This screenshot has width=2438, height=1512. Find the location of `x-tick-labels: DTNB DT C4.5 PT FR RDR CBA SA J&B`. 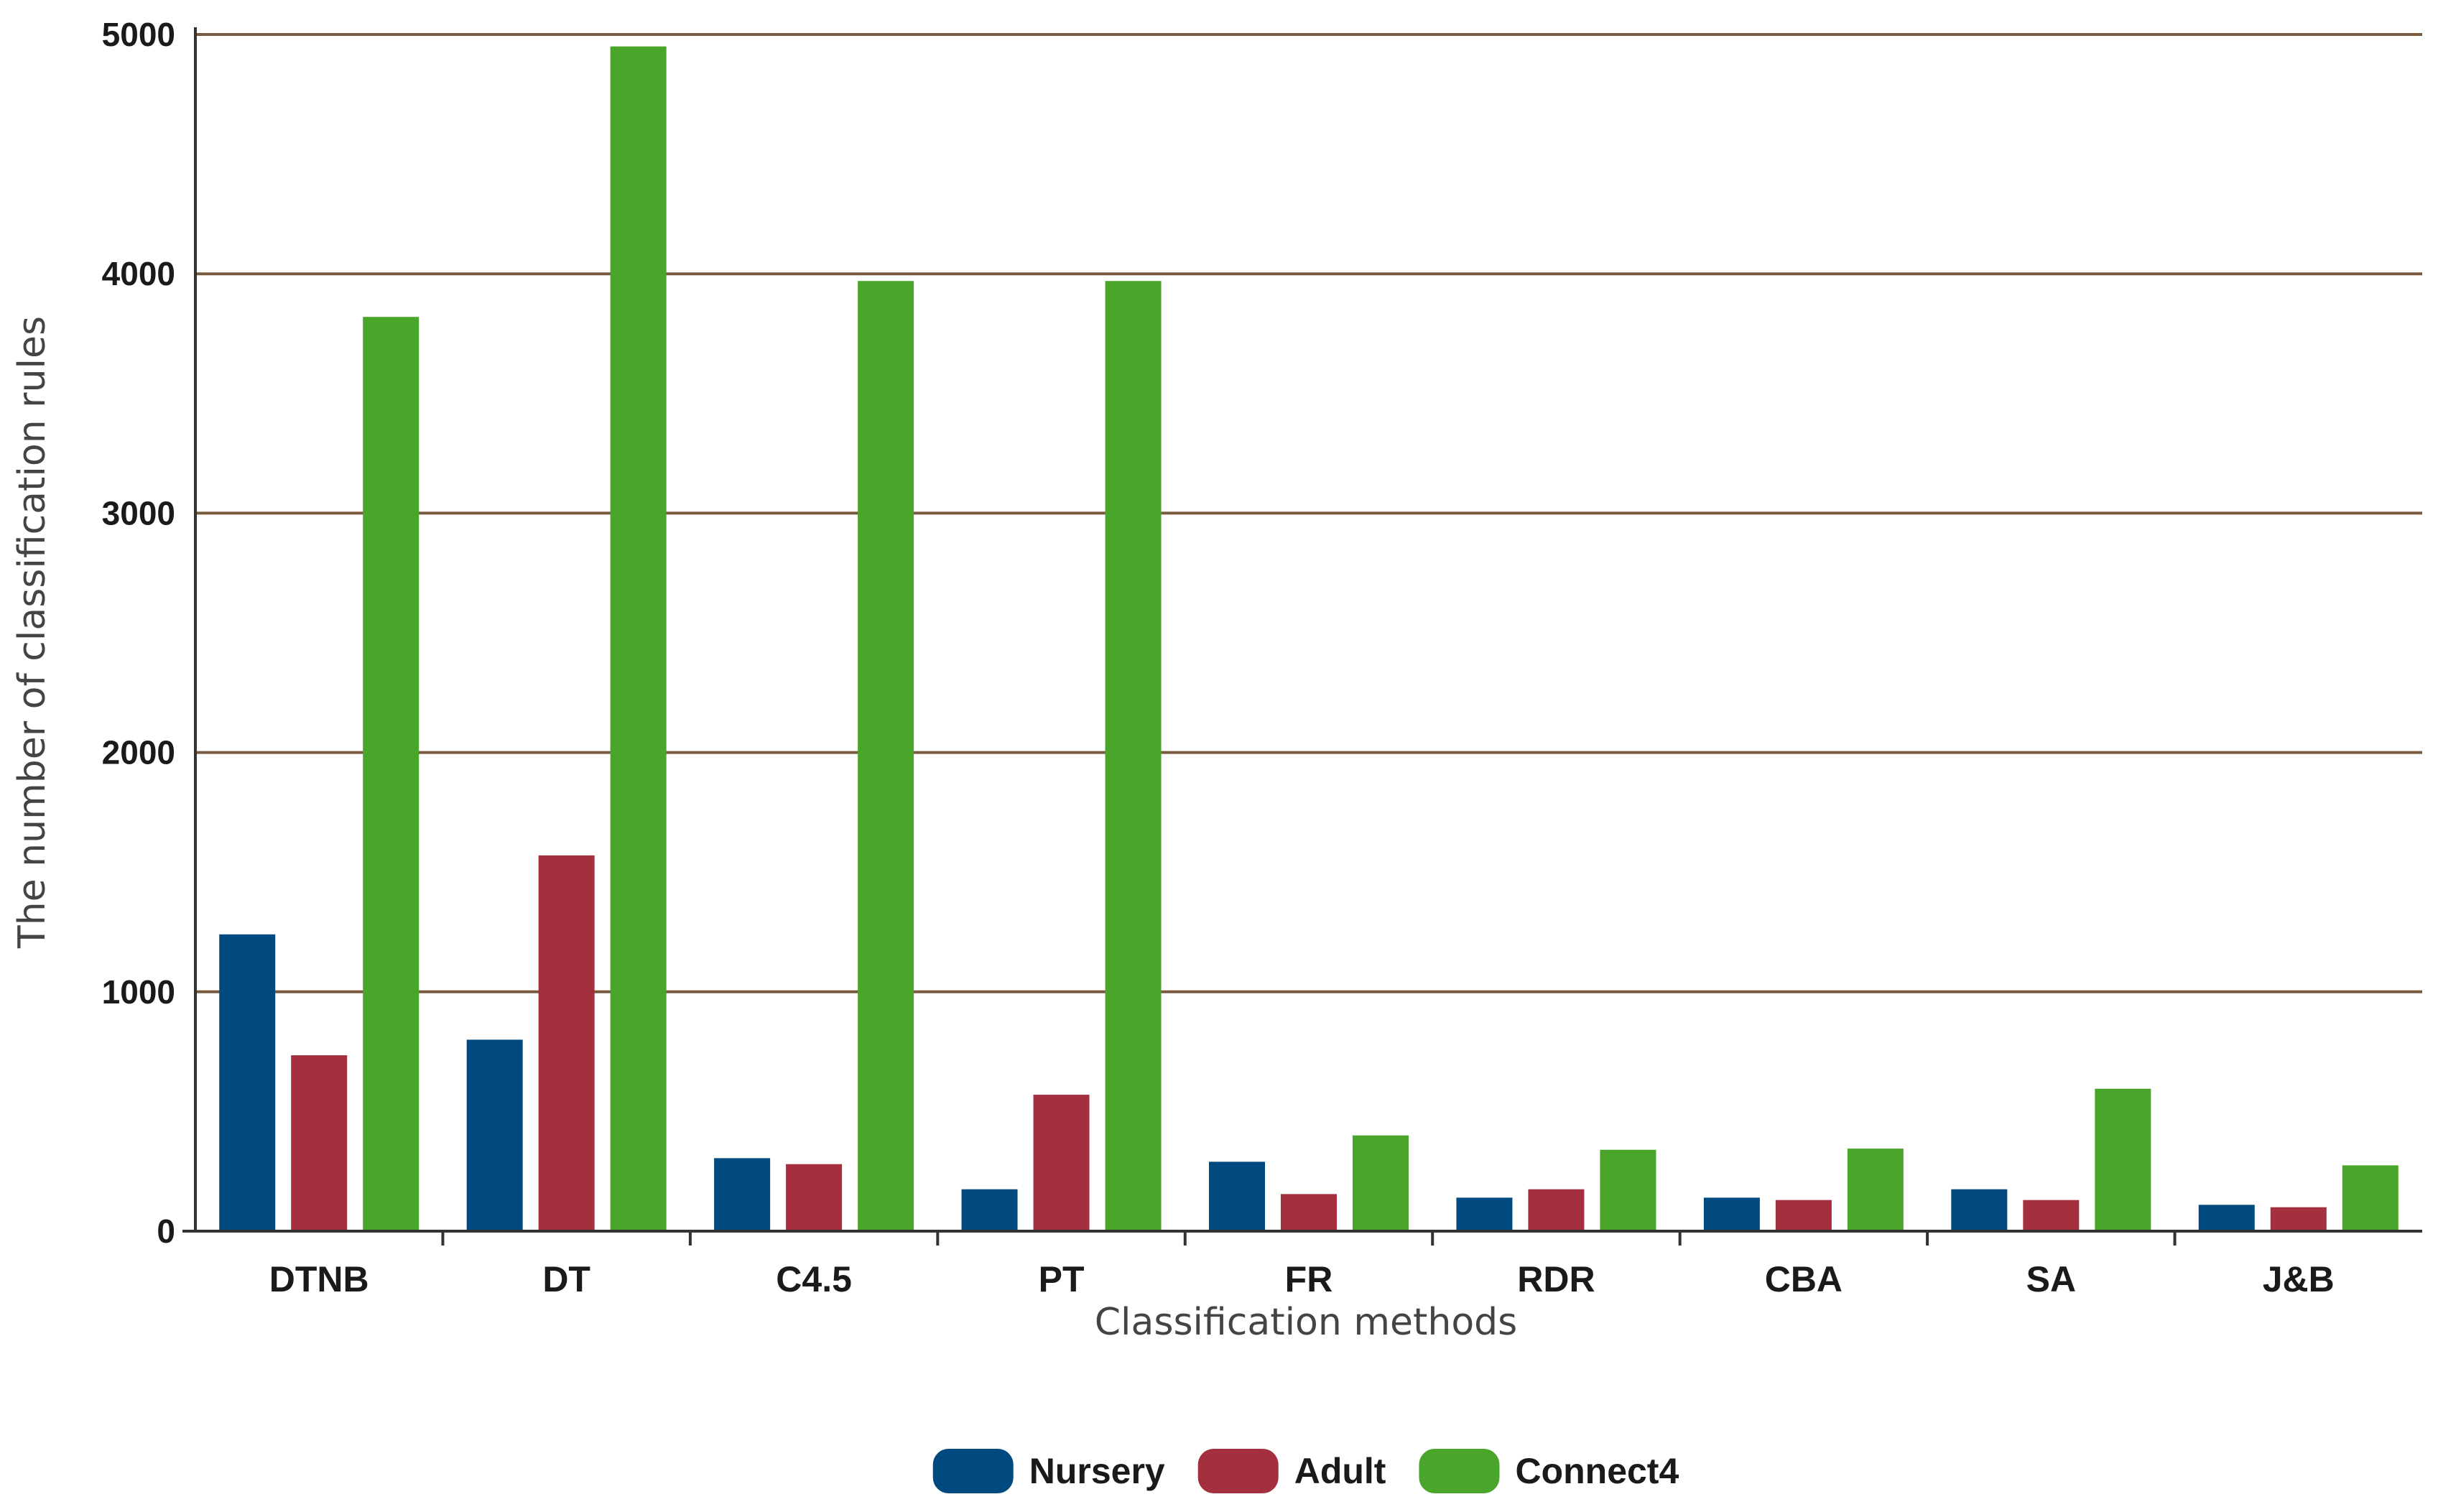

x-tick-labels: DTNB DT C4.5 PT FR RDR CBA SA J&B is located at coordinates (1302, 1279).